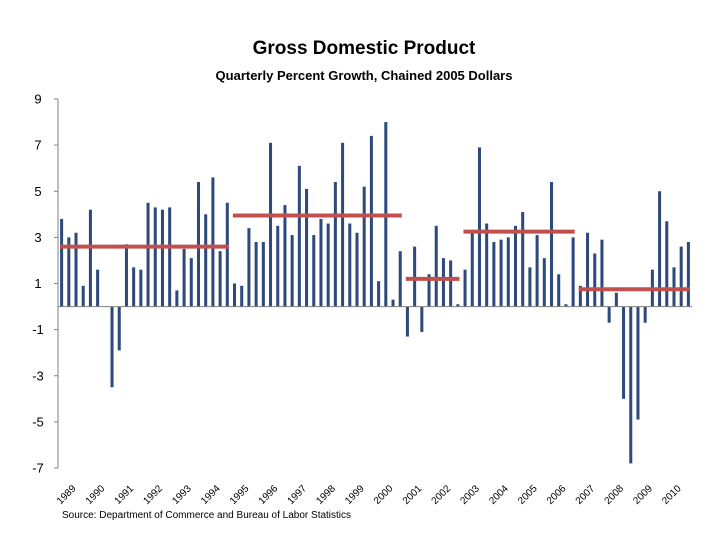  I want to click on x-year-label: 2001, so click(413, 495).